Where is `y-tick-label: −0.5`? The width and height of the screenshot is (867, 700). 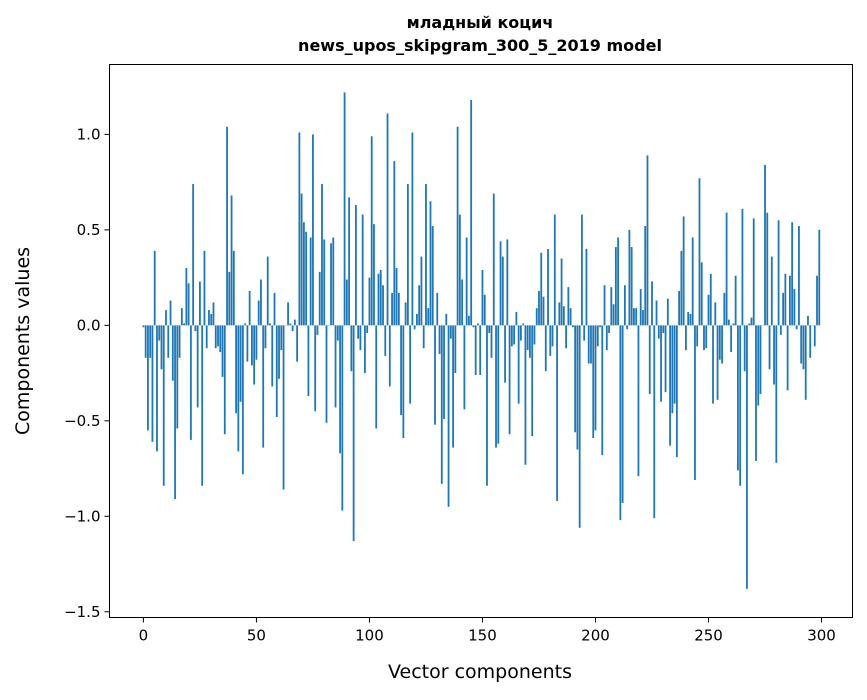 y-tick-label: −0.5 is located at coordinates (82, 421).